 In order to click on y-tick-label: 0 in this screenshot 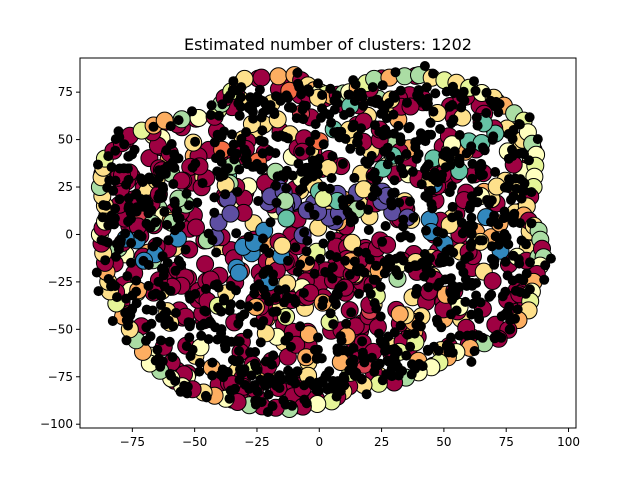, I will do `click(69, 234)`.